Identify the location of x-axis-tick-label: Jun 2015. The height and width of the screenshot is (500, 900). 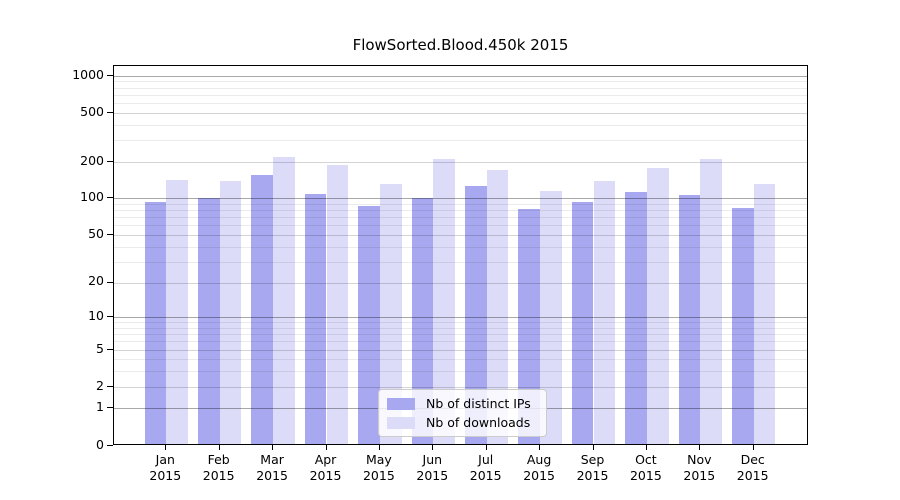
(432, 467).